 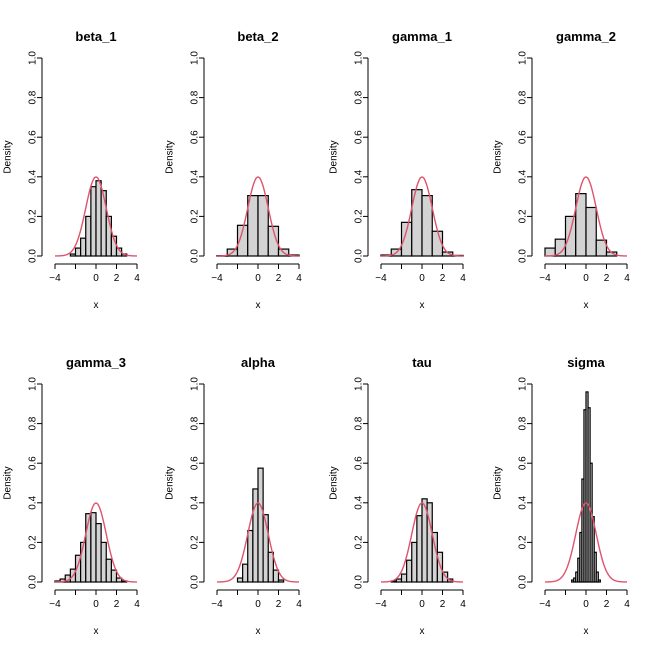 I want to click on panel-title: tau, so click(x=422, y=362).